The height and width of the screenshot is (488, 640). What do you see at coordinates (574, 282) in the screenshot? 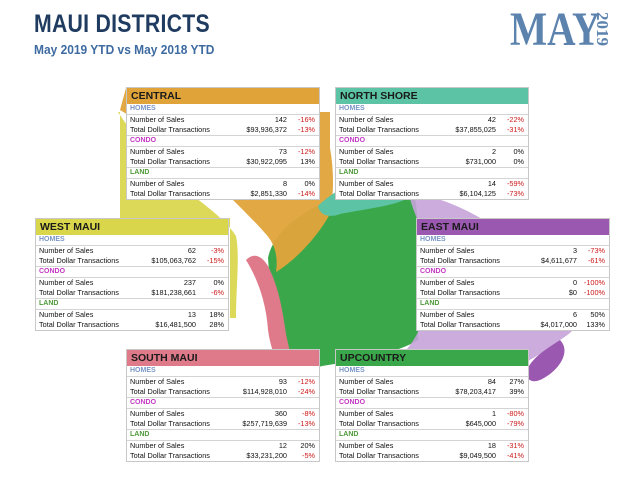
I see `condo-sales: 0` at bounding box center [574, 282].